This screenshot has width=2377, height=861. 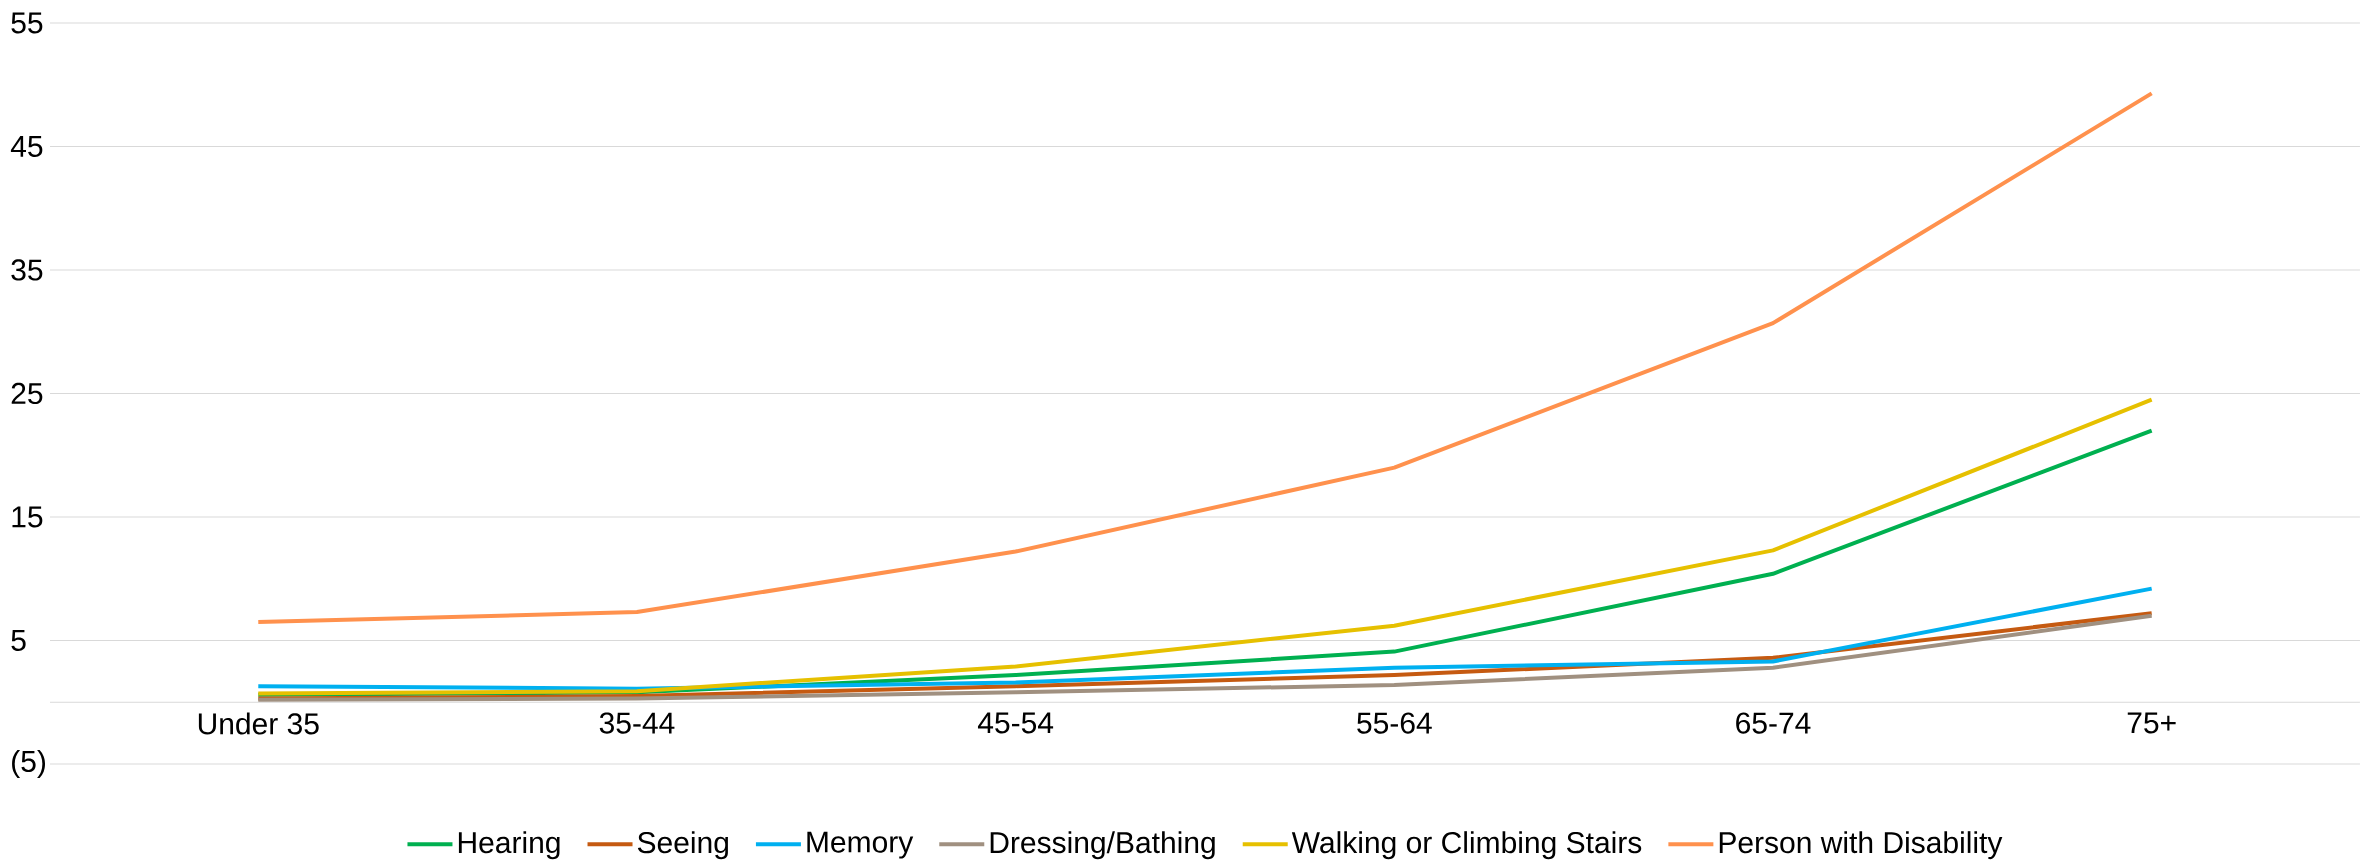 What do you see at coordinates (1394, 723) in the screenshot?
I see `x-tick-label: 55-64` at bounding box center [1394, 723].